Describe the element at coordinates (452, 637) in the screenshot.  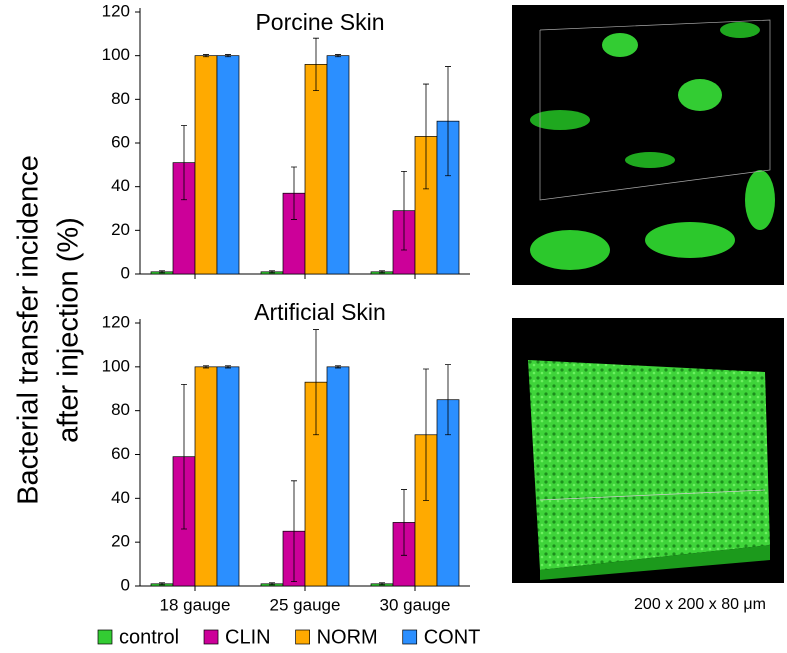
I see `legend-label: CONT` at that location.